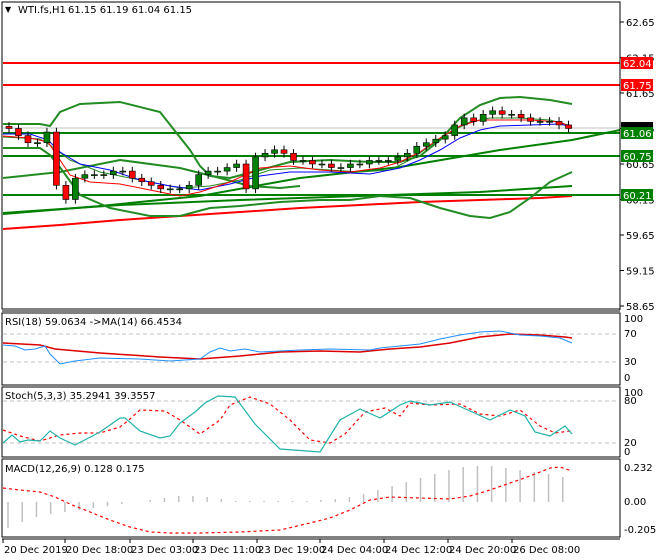  I want to click on time-label: 24 Dec 20:00, so click(482, 550).